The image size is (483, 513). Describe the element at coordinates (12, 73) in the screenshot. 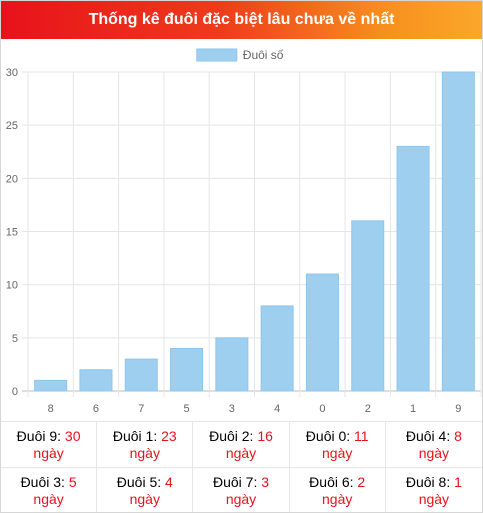

I see `y-tick-label: 30` at that location.